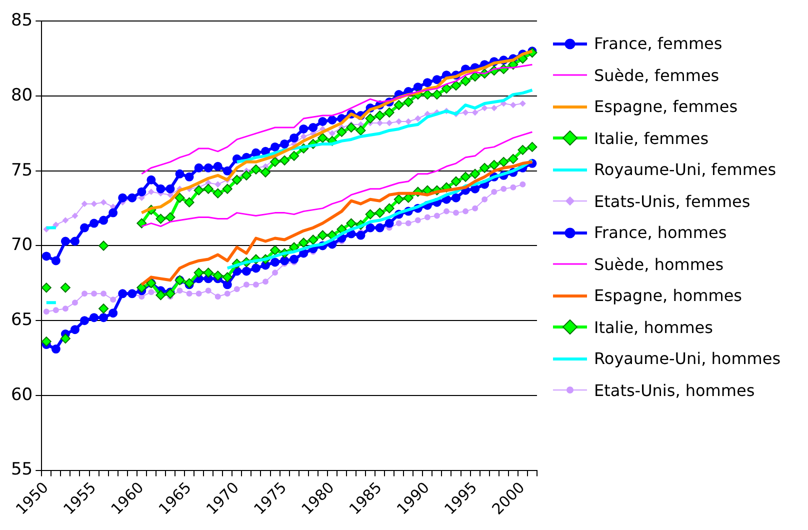  Describe the element at coordinates (657, 75) in the screenshot. I see `legend-label: Suède, femmes` at that location.